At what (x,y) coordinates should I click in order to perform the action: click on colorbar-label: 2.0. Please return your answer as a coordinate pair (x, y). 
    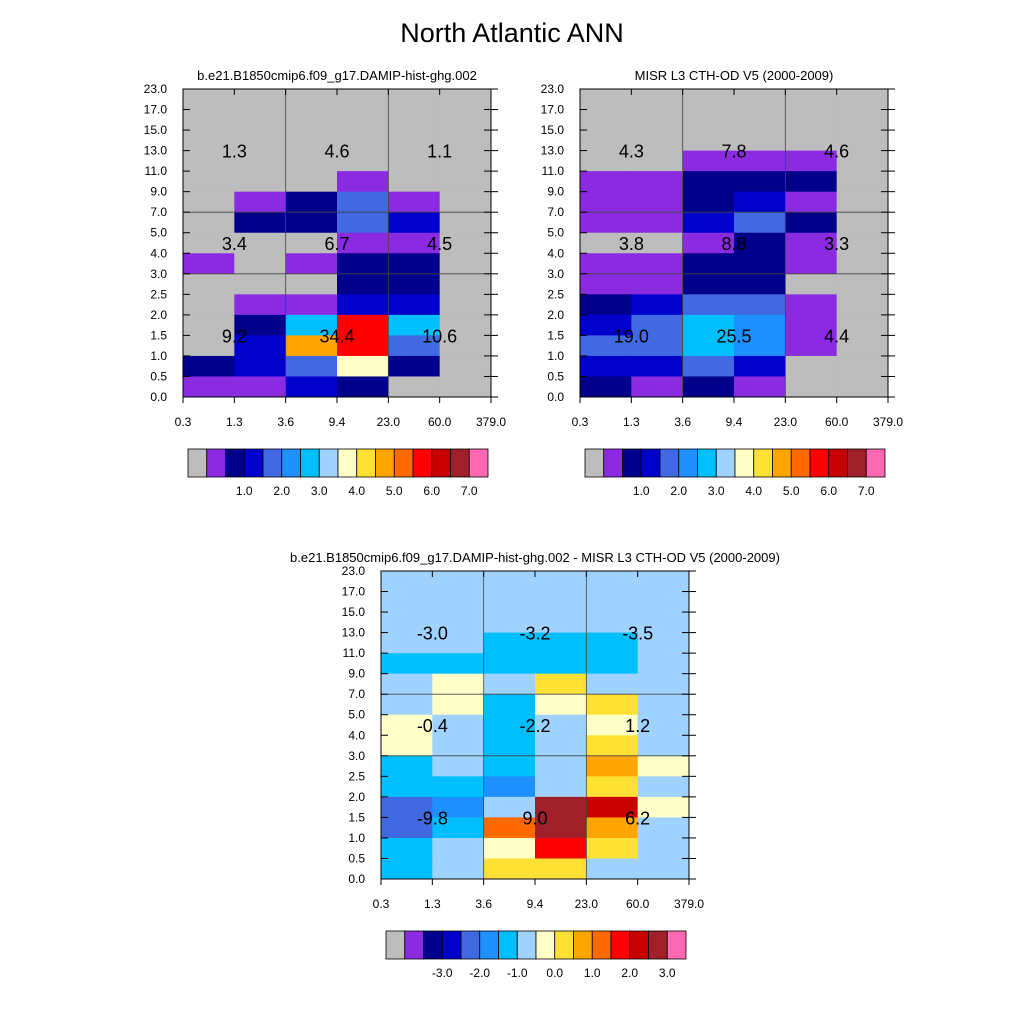
    Looking at the image, I should click on (281, 491).